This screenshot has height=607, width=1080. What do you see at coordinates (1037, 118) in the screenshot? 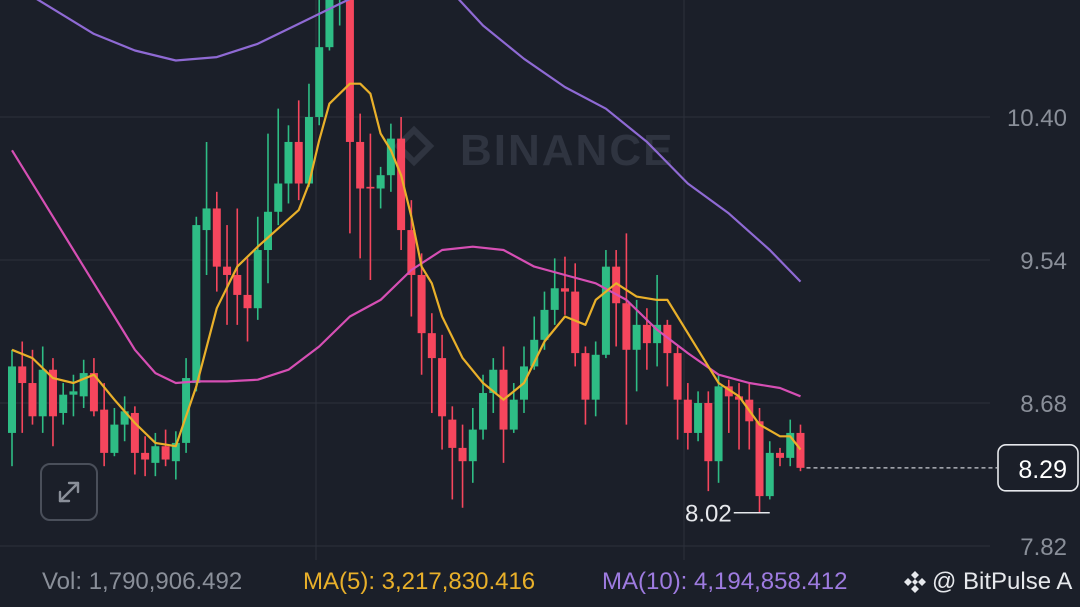
I see `y-tick-label: 10.40` at bounding box center [1037, 118].